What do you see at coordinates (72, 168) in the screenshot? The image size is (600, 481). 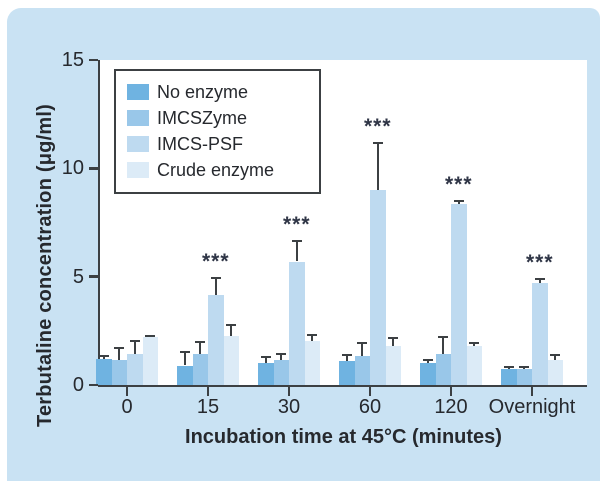 I see `y-axis-tick-label: 10` at bounding box center [72, 168].